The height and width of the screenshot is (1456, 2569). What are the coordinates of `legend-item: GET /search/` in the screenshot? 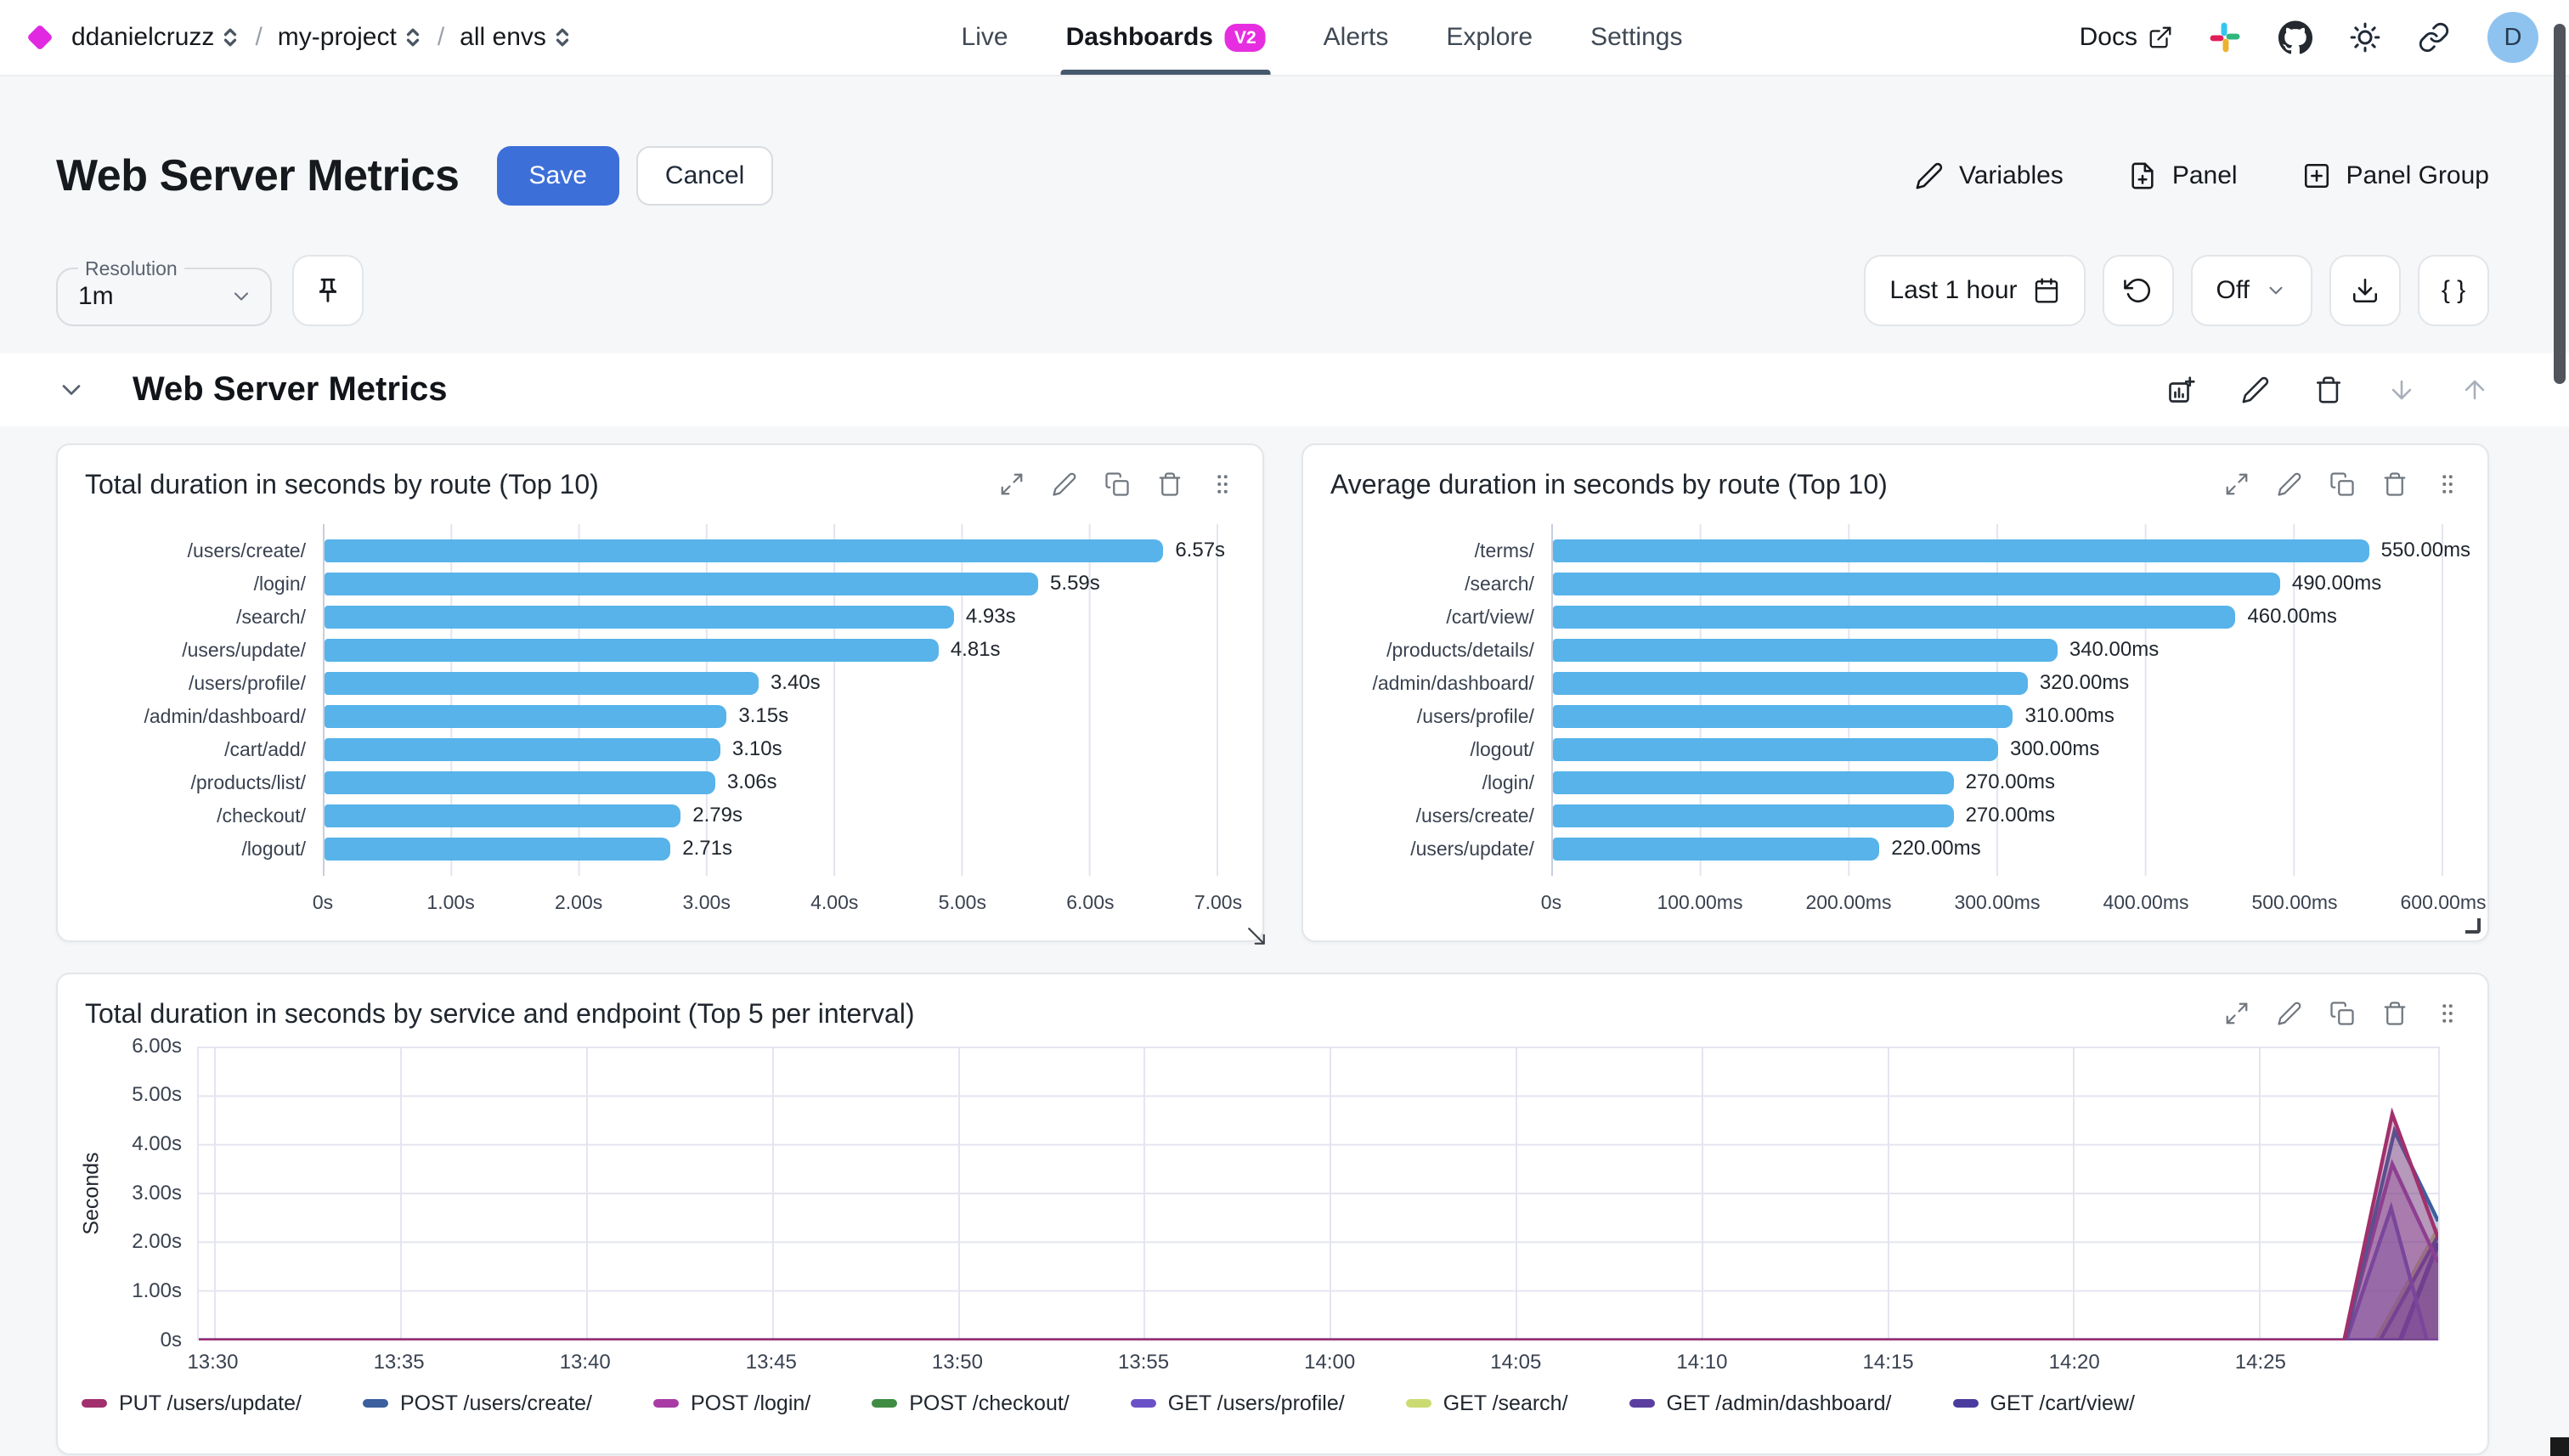 It's located at (1487, 1404).